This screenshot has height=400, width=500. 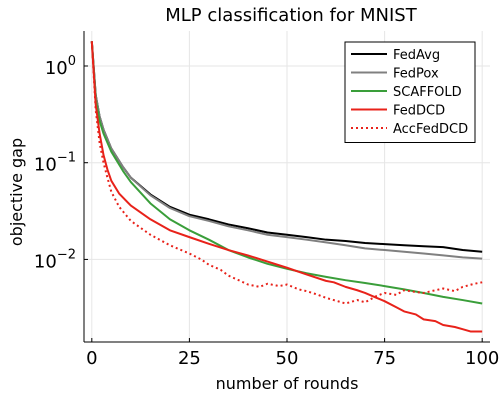 I want to click on x-axis-label: number of rounds, so click(x=287, y=383).